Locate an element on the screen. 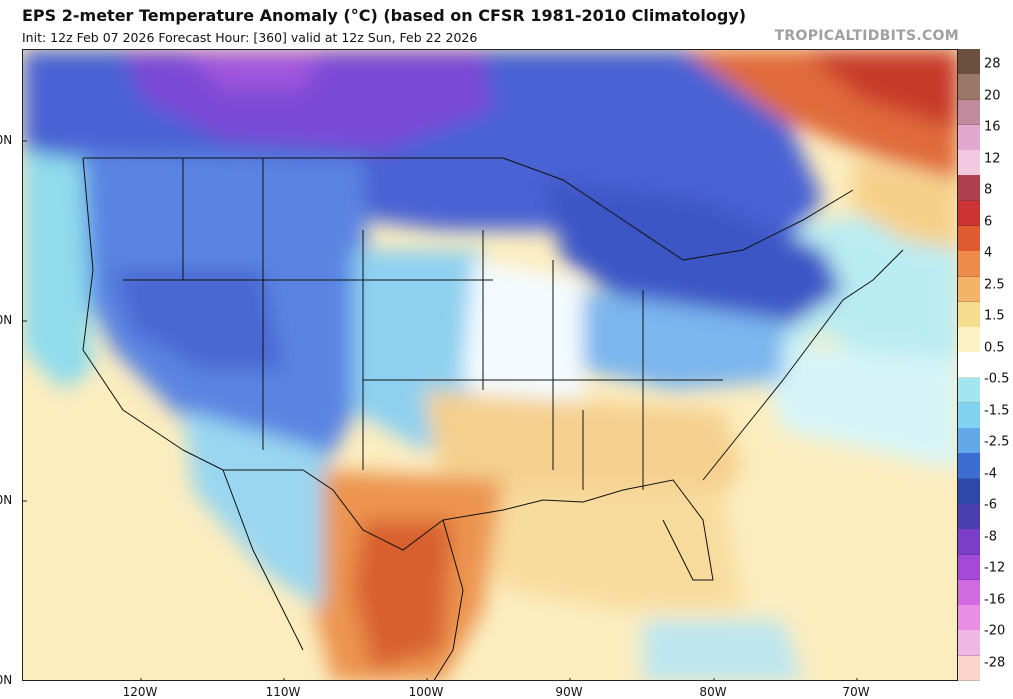  gulf-coast is located at coordinates (578, 530).